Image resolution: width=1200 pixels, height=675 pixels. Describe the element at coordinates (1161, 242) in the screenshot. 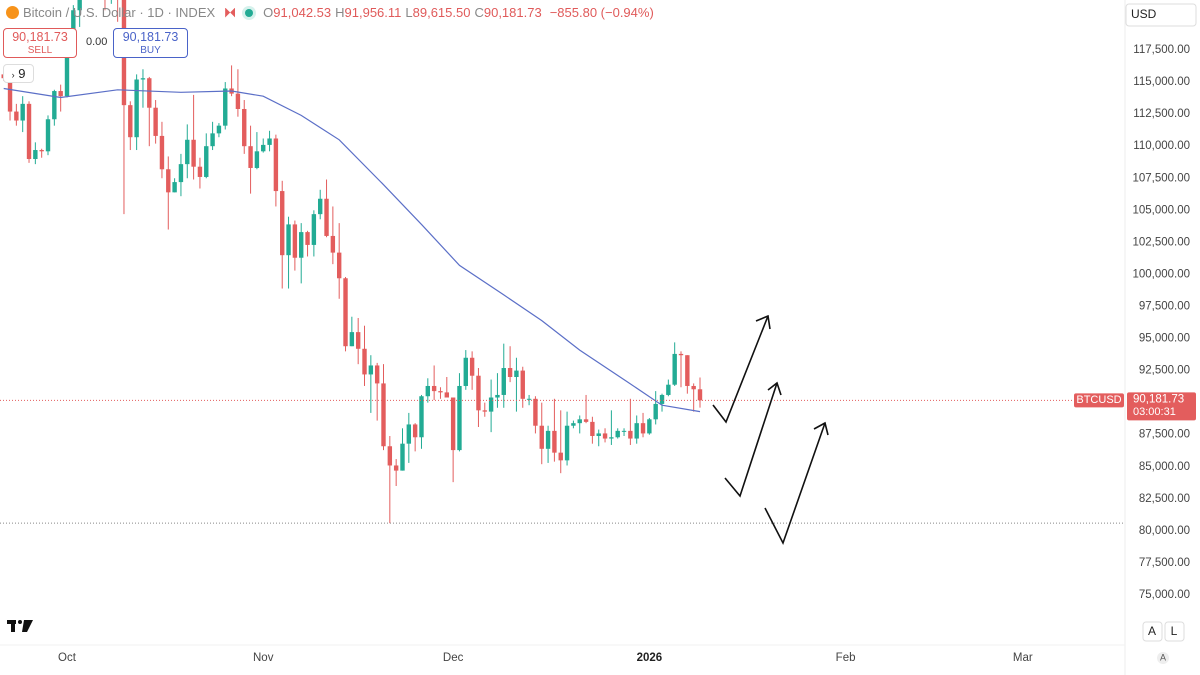

I see `y-tick-label: 102,500.00` at that location.